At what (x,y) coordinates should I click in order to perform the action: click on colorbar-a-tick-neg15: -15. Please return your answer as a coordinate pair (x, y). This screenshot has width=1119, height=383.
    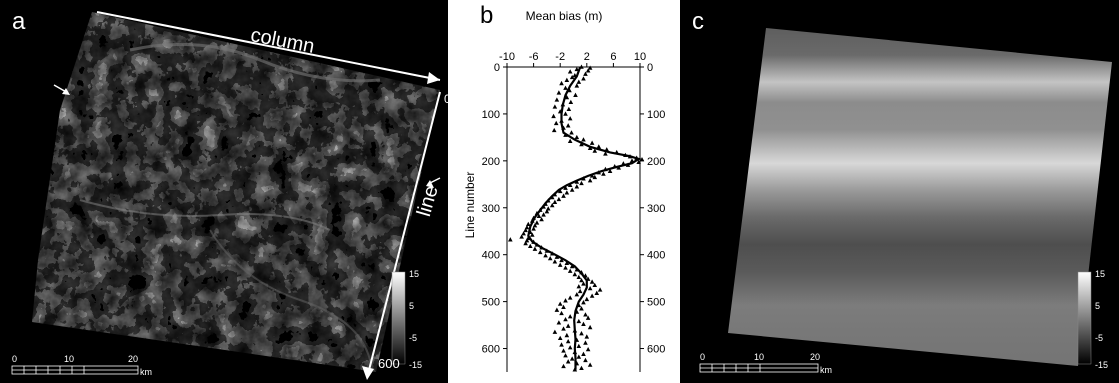
    Looking at the image, I should click on (416, 365).